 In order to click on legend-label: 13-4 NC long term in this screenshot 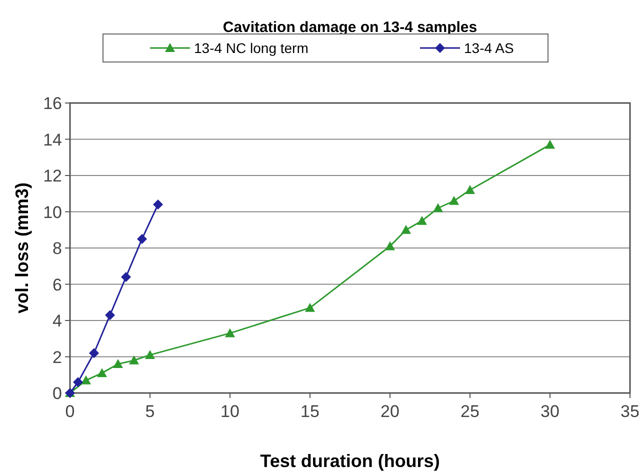, I will do `click(251, 48)`.